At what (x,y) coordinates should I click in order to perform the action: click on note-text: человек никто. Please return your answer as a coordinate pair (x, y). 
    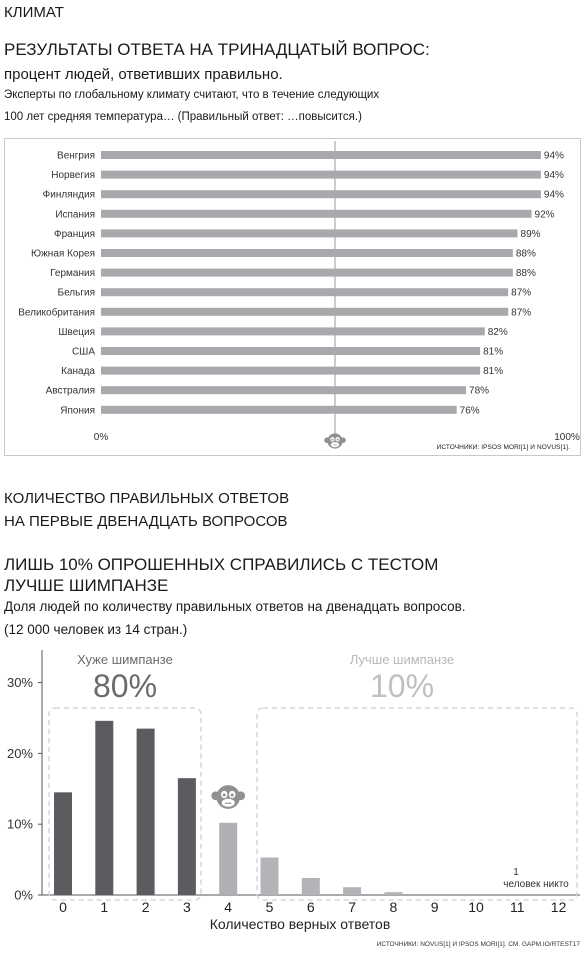
    Looking at the image, I should click on (536, 884).